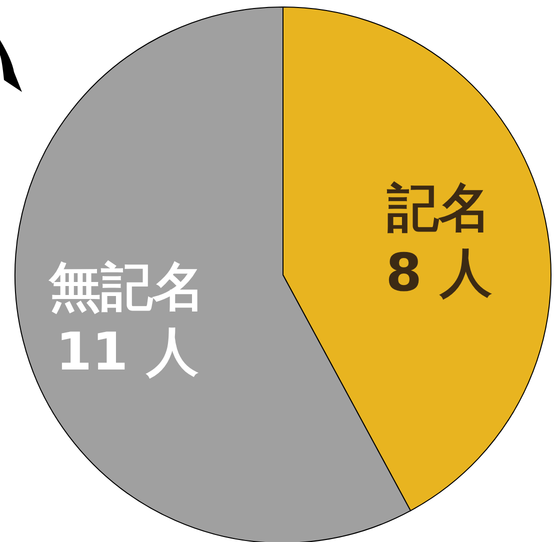 Image resolution: width=555 pixels, height=542 pixels. I want to click on data-label: 8 人, so click(439, 274).